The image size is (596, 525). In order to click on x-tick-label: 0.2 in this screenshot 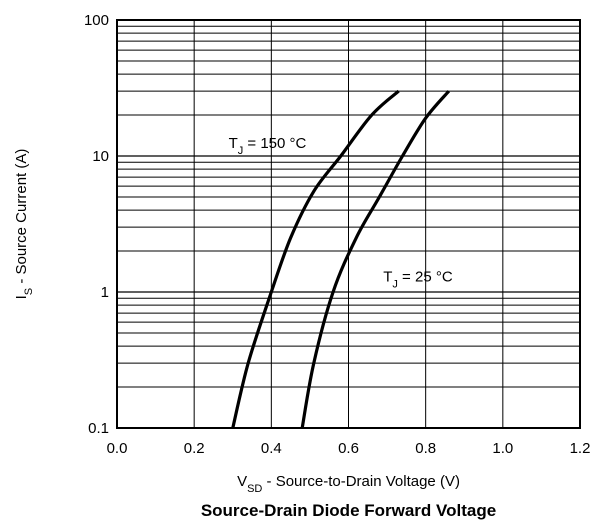, I will do `click(194, 448)`.